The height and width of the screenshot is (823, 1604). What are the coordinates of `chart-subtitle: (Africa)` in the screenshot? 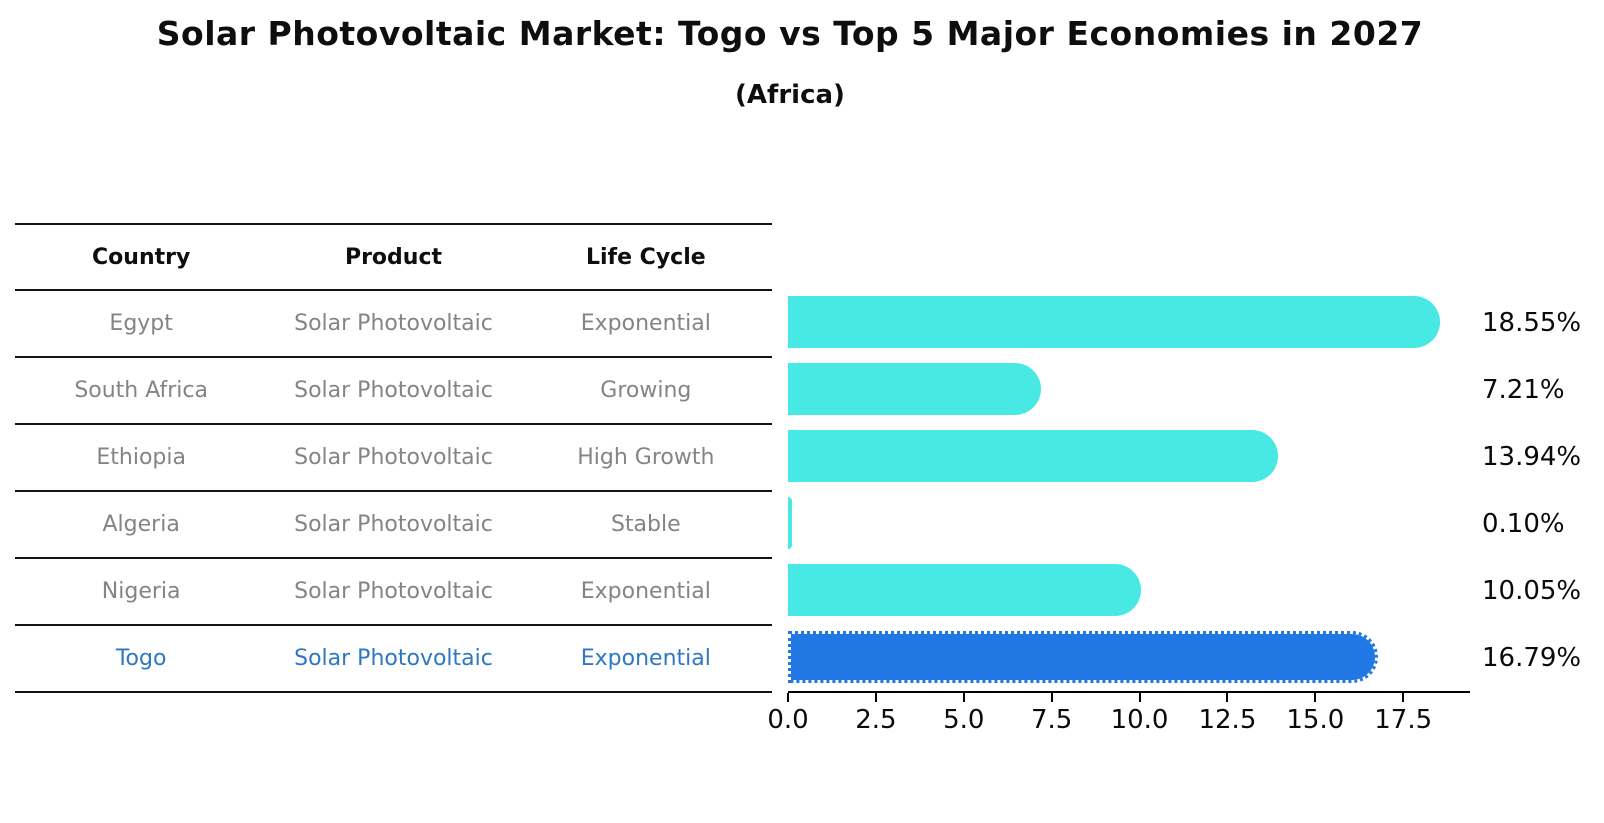 It's located at (790, 95).